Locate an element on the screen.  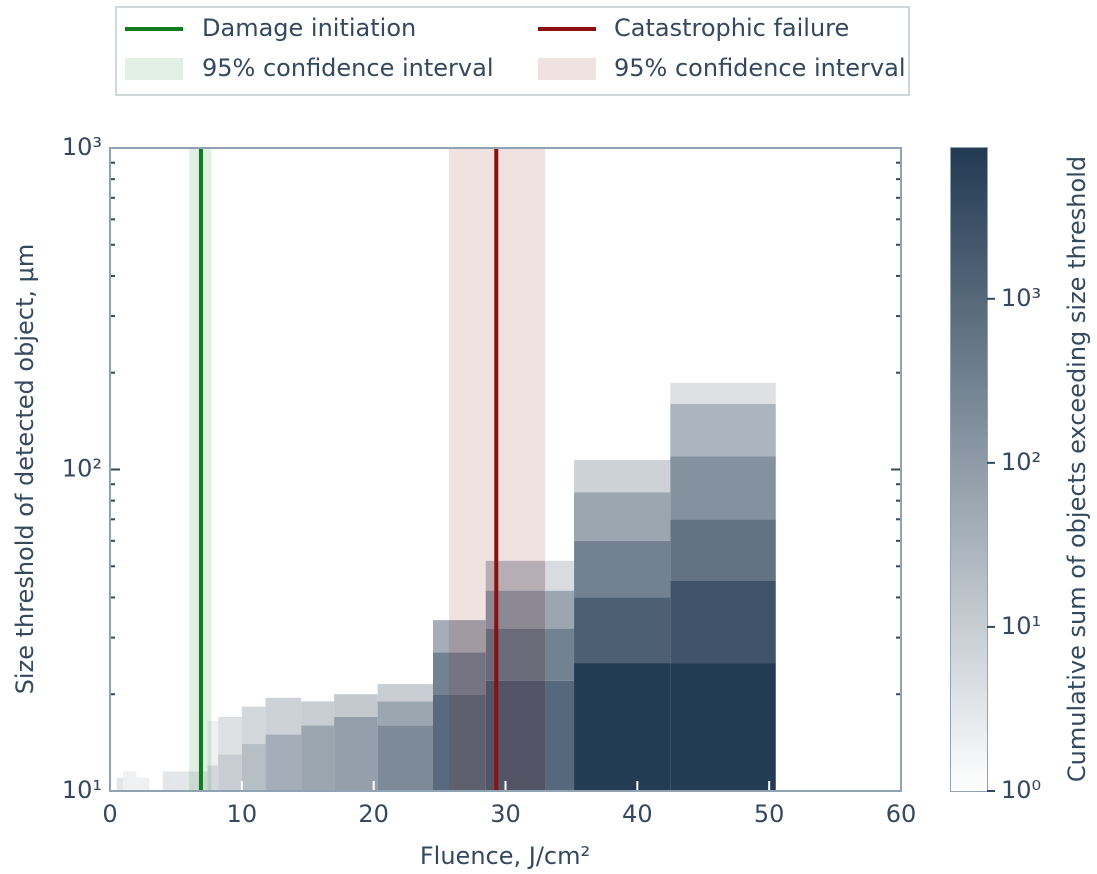
x-tick-label: 60 is located at coordinates (901, 814).